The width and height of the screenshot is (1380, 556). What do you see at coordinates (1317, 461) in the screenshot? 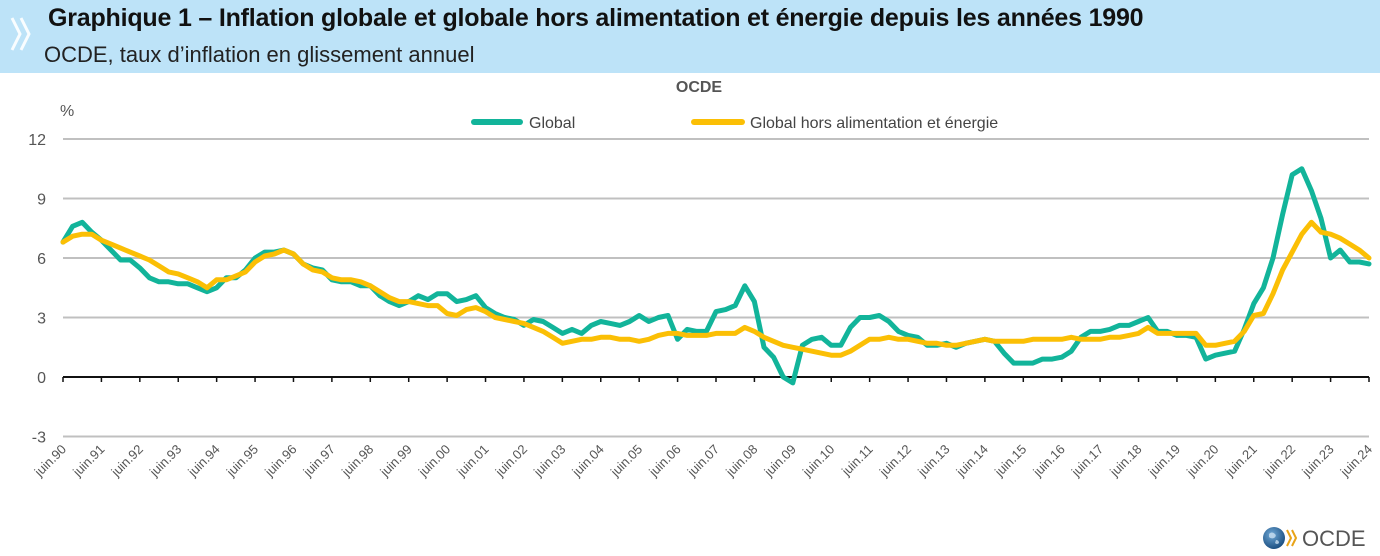
I see `x-tick-label: juin.23` at bounding box center [1317, 461].